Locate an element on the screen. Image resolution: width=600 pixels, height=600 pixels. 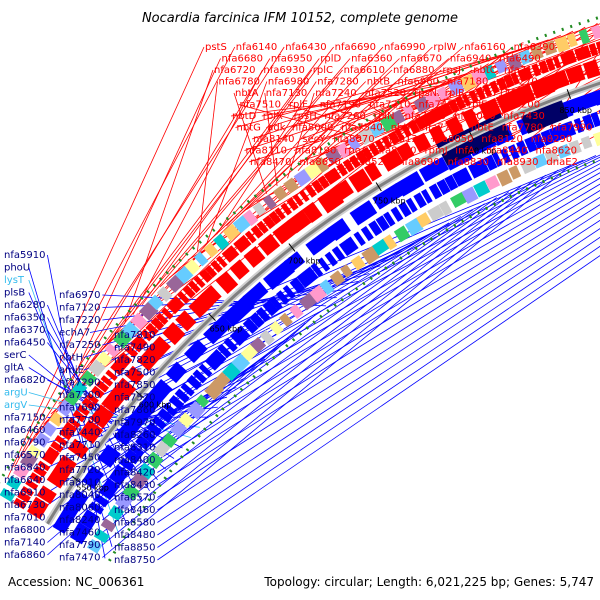
gene-label-reverse: phoU is located at coordinates (17, 268).